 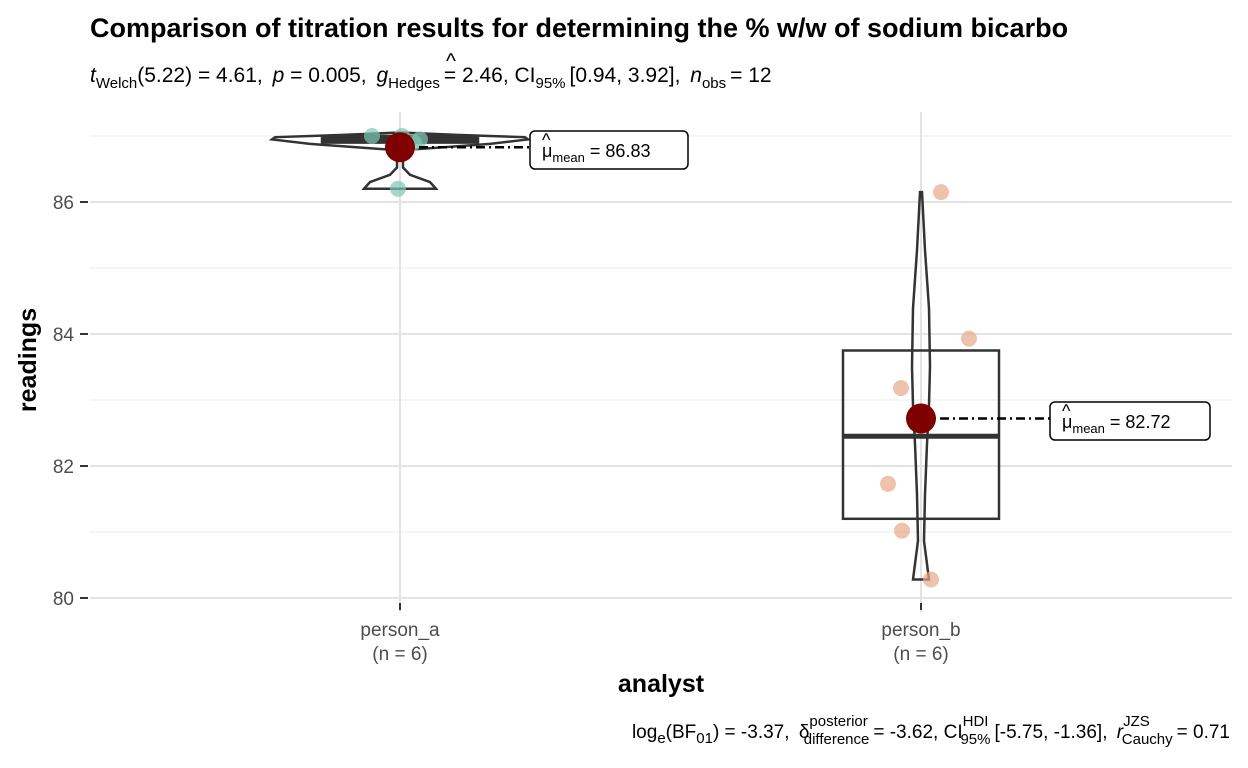 What do you see at coordinates (596, 153) in the screenshot?
I see `mean-label-text: μmean = 86.83` at bounding box center [596, 153].